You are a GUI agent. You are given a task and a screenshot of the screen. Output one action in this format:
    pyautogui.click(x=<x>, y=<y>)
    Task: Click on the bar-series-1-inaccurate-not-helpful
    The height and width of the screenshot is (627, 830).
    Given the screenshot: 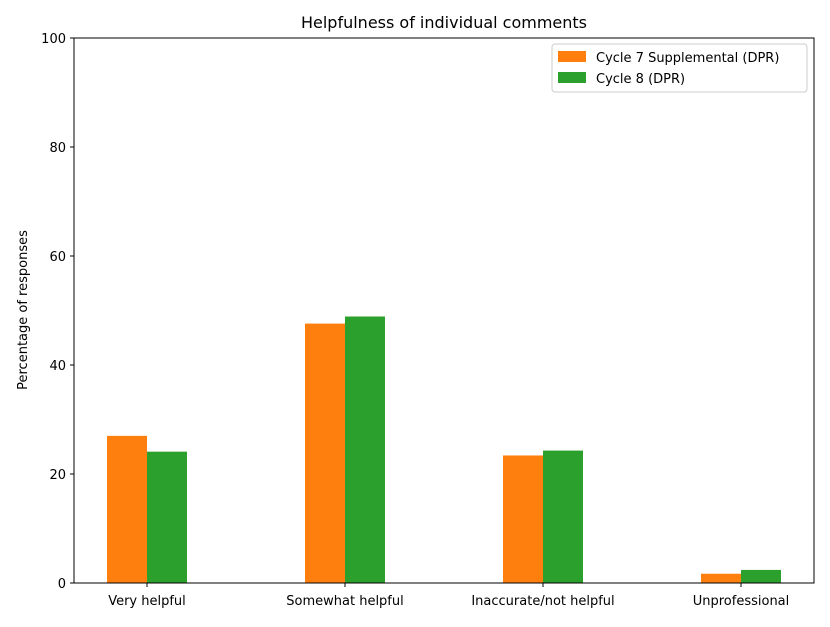 What is the action you would take?
    pyautogui.click(x=523, y=519)
    